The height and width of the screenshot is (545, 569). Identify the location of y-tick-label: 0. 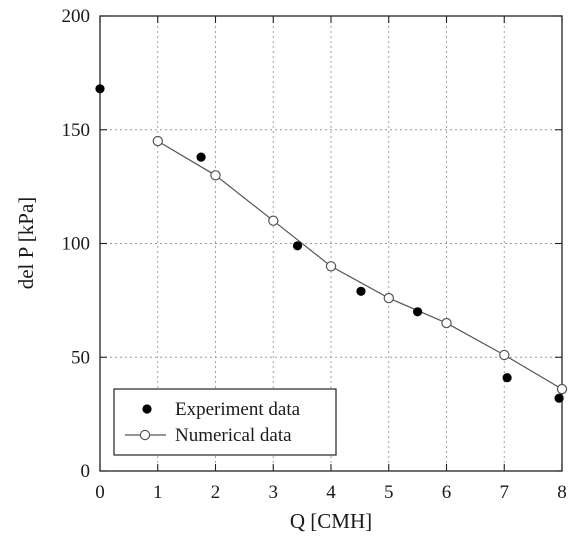
(86, 471).